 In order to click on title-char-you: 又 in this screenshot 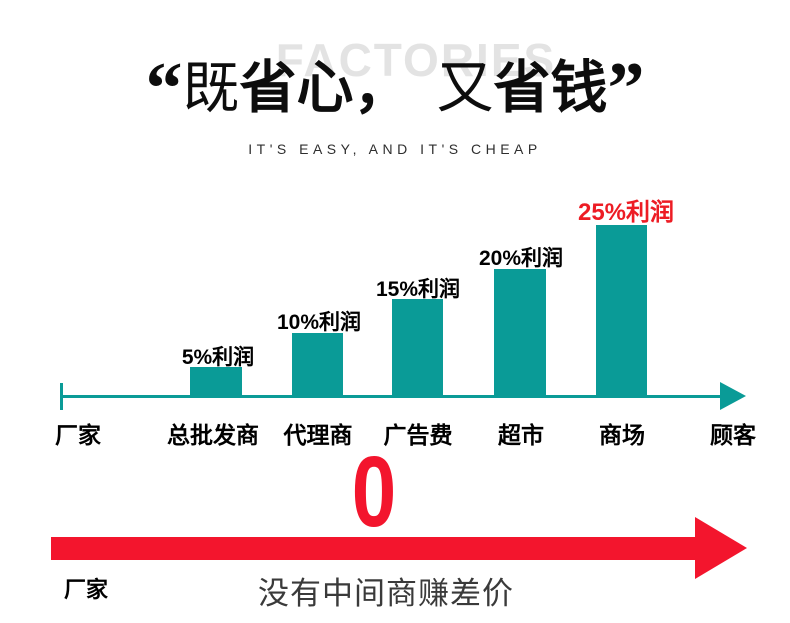, I will do `click(465, 88)`.